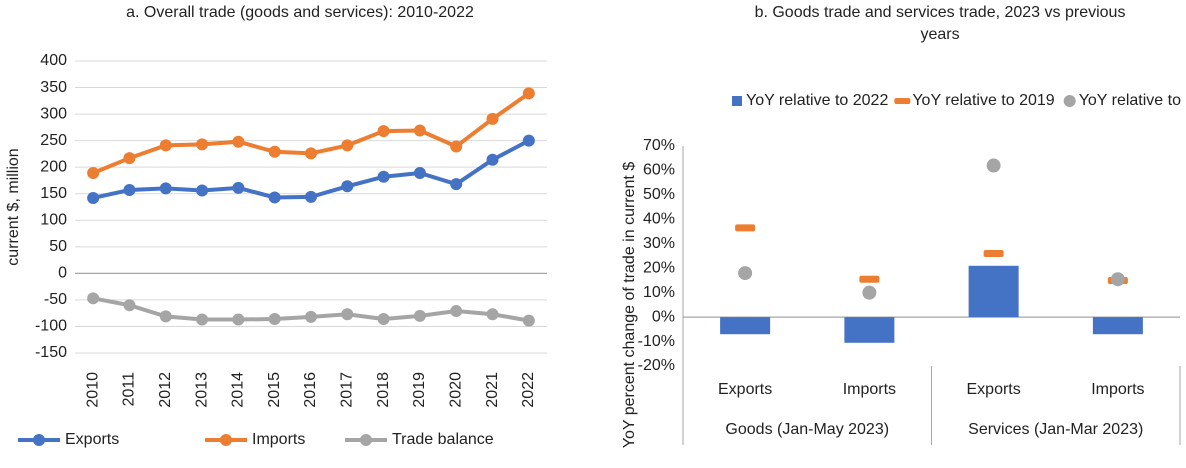 This screenshot has width=1186, height=468. I want to click on legend-label: Exports, so click(92, 439).